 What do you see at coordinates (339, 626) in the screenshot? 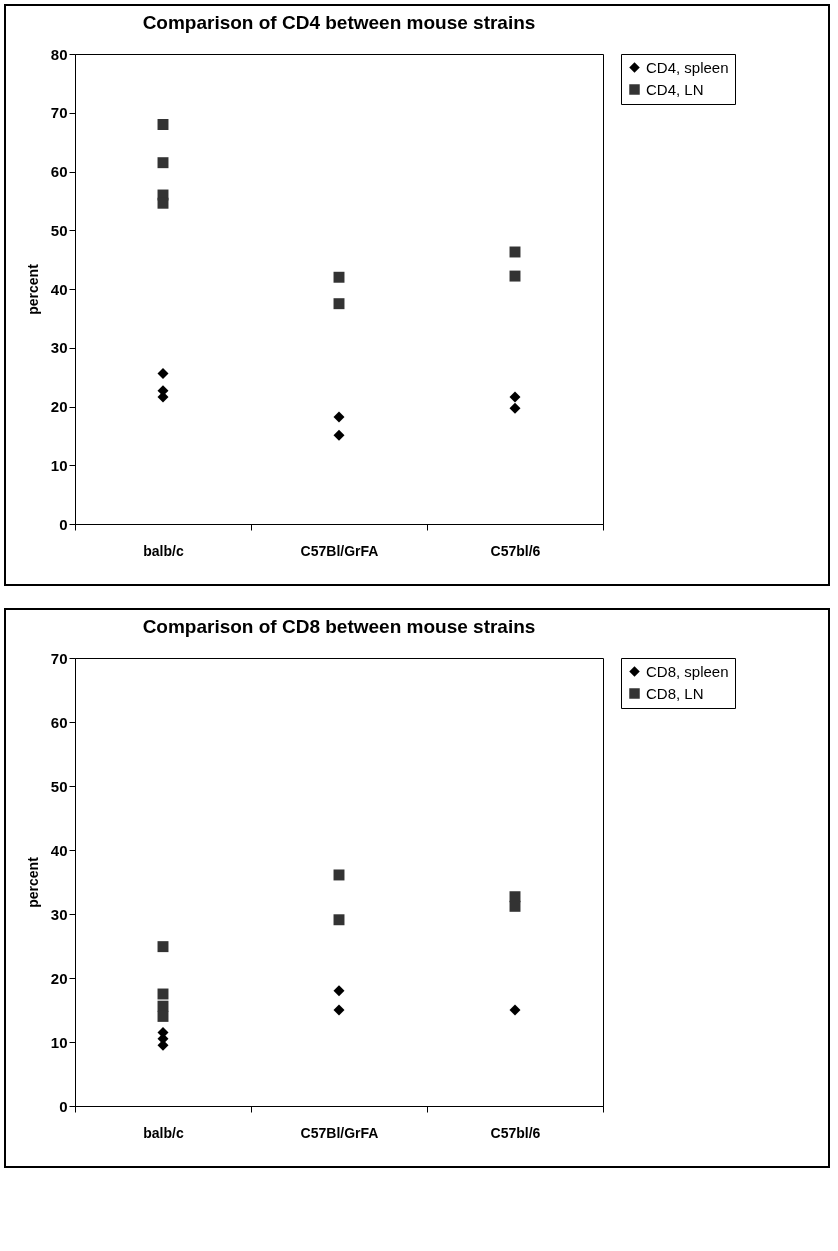
I see `chart-title: Comparison of CD8 between mouse strains` at bounding box center [339, 626].